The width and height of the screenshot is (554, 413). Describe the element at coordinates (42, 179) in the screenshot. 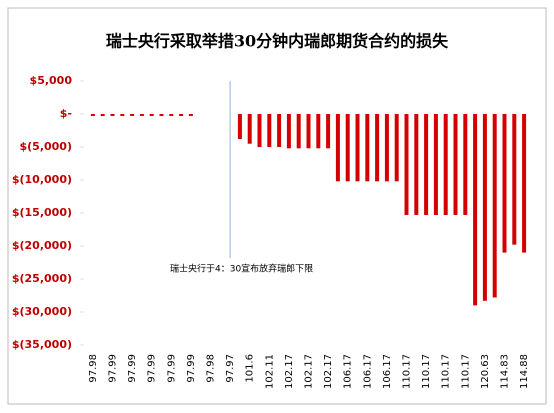

I see `y-tick-label: $(10,000)` at that location.